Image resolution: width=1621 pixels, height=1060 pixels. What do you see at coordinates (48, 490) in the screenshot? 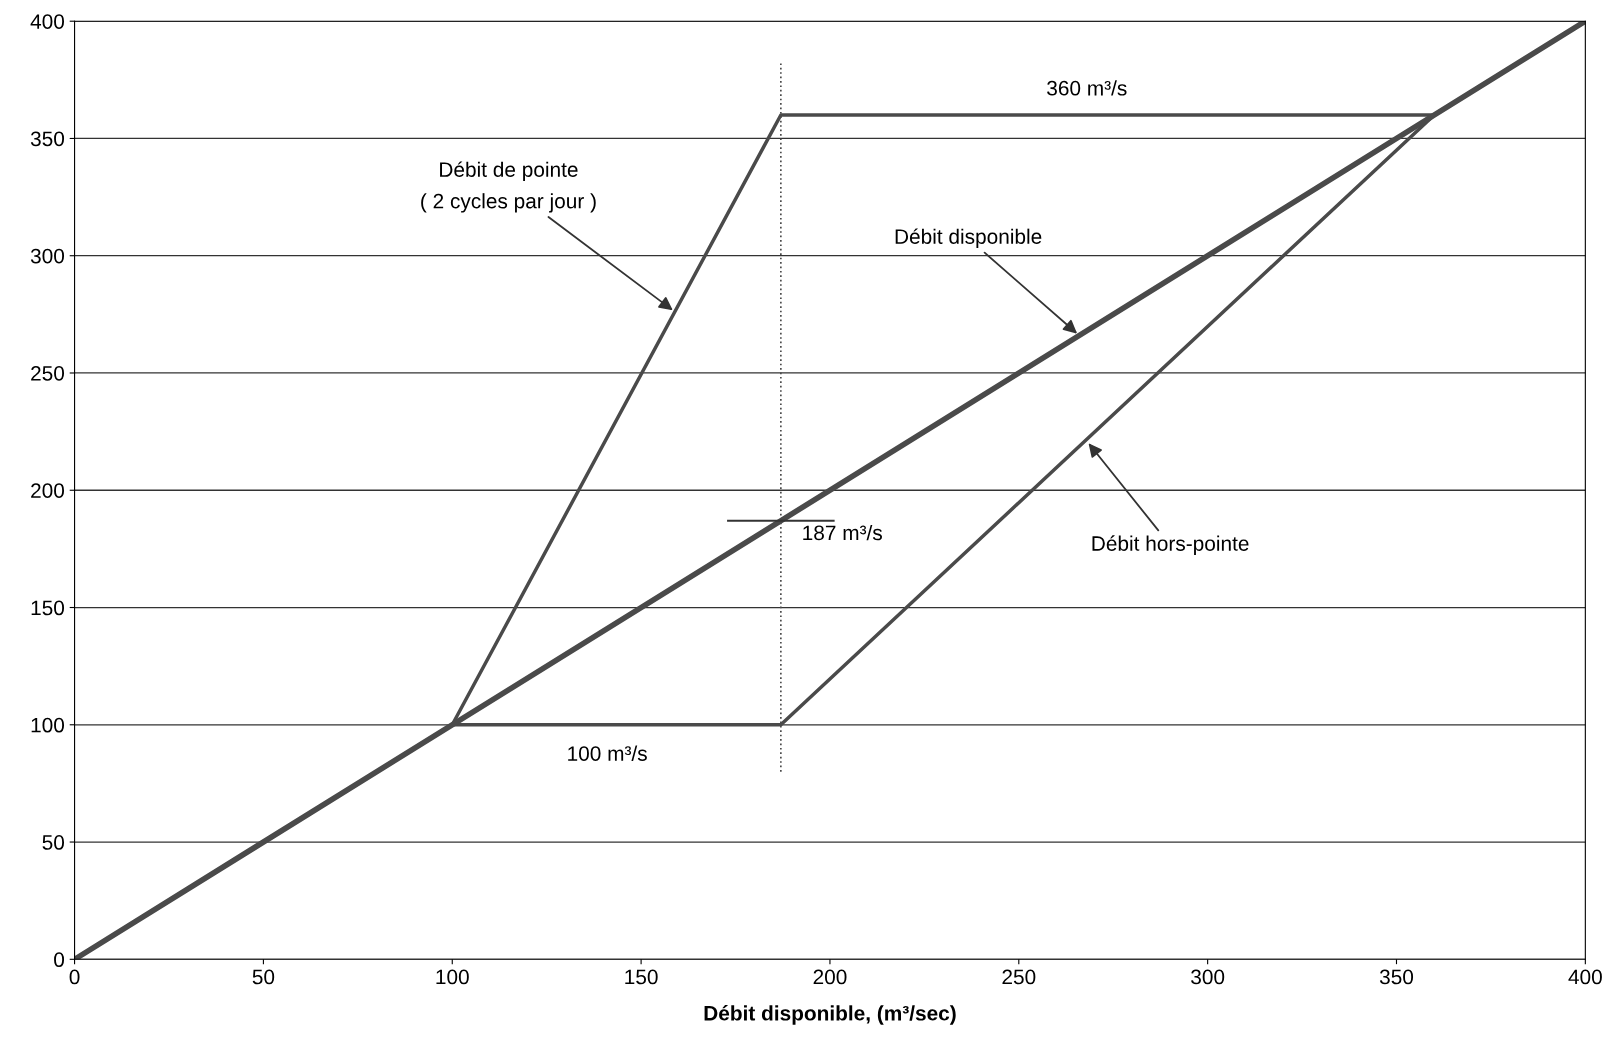
I see `y-tick-label: 200` at bounding box center [48, 490].